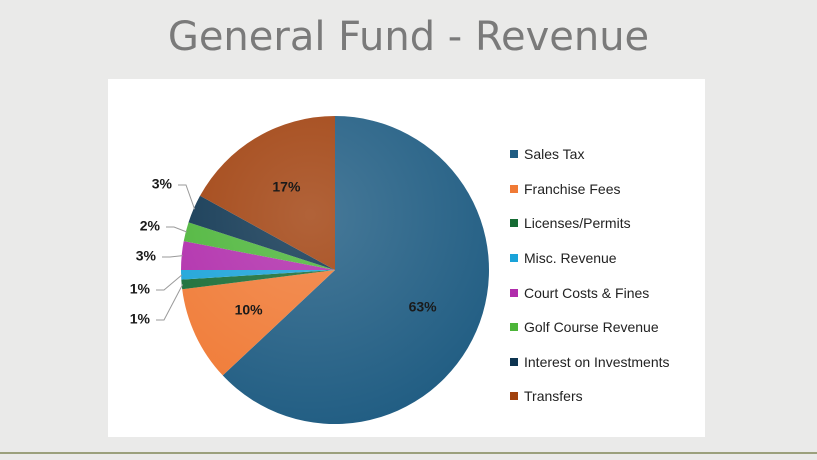 The width and height of the screenshot is (817, 460). What do you see at coordinates (249, 309) in the screenshot?
I see `data-label: 10%` at bounding box center [249, 309].